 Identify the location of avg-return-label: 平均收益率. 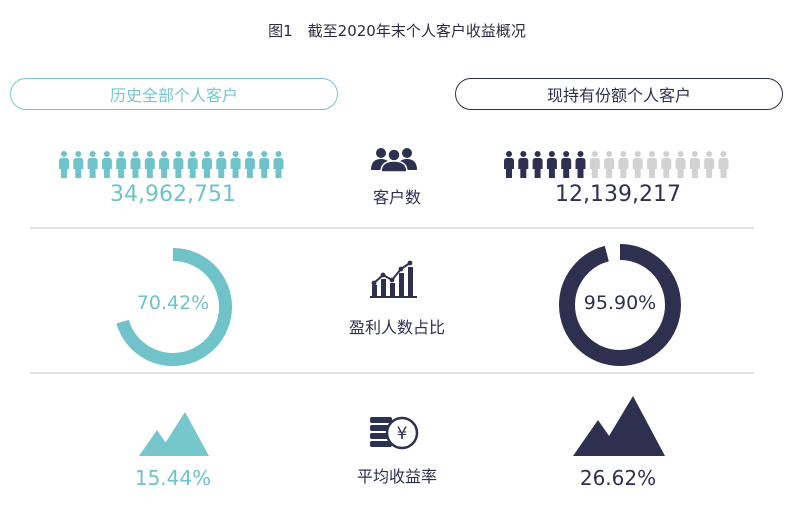
(396, 476).